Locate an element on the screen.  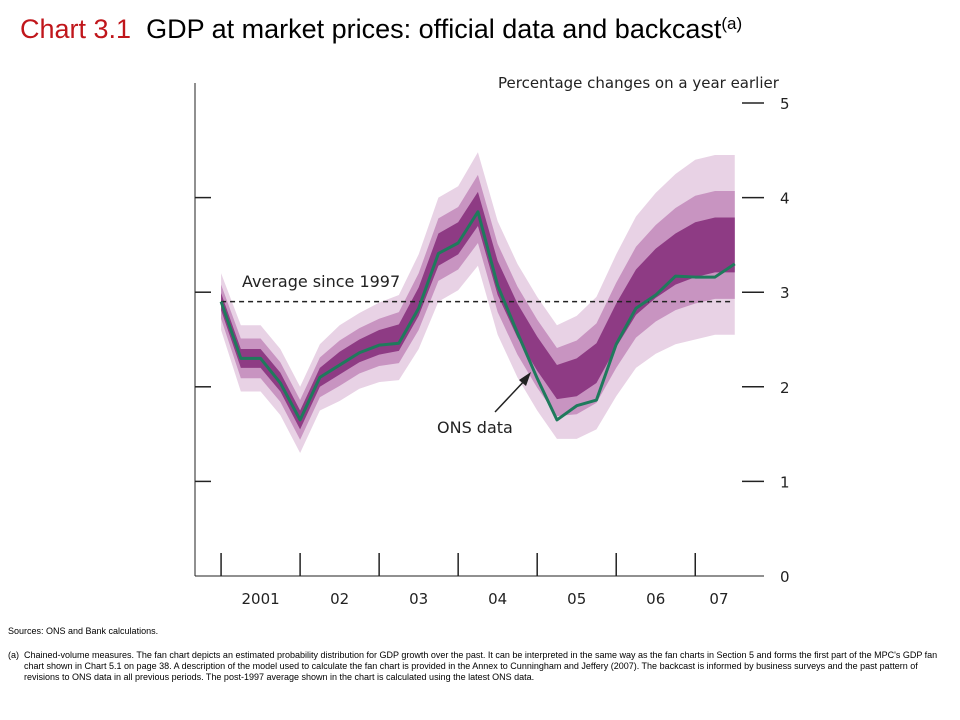
x-tick-label: 04 is located at coordinates (497, 599).